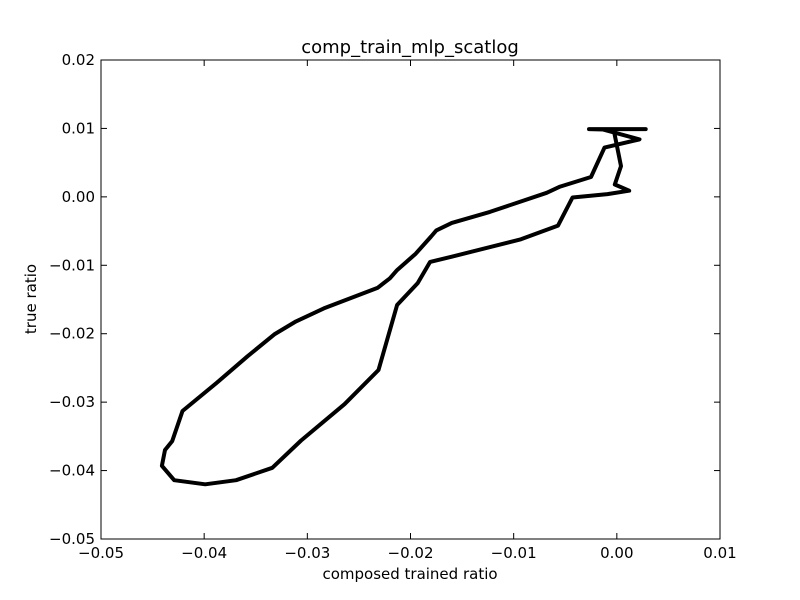 The width and height of the screenshot is (800, 600). Describe the element at coordinates (616, 553) in the screenshot. I see `x-tick-label: 0.00` at that location.